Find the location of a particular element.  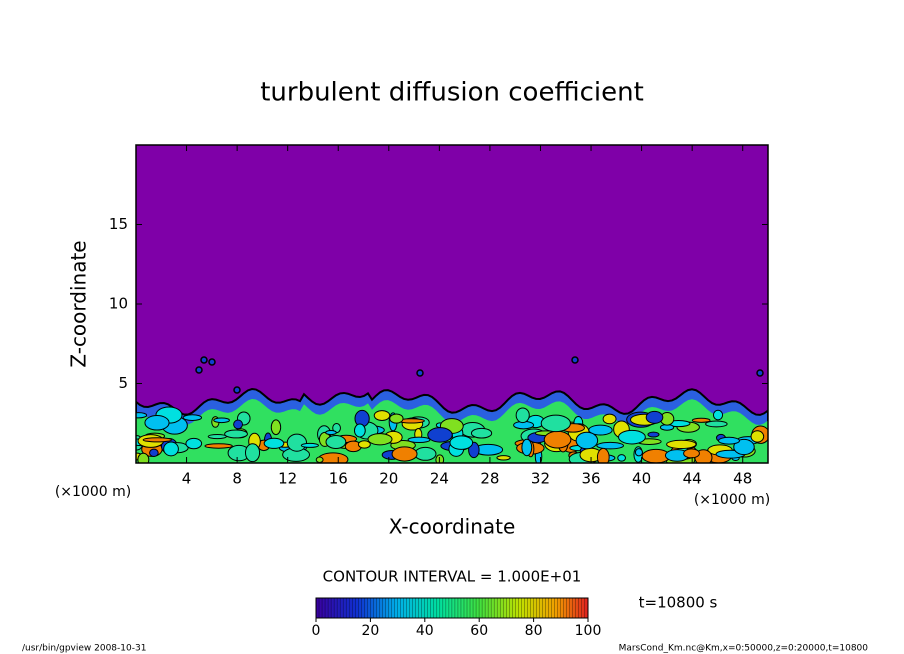

x-tick-label: 32 is located at coordinates (540, 479).